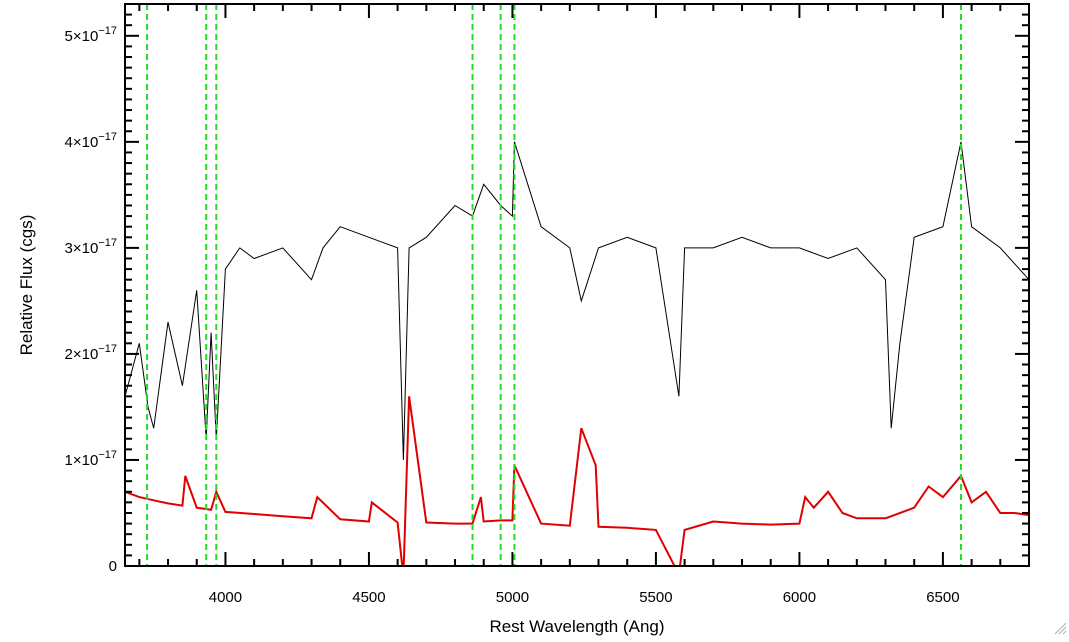 The height and width of the screenshot is (642, 1069). I want to click on y-tick-label: 3×10⁻¹⁷, so click(91, 247).